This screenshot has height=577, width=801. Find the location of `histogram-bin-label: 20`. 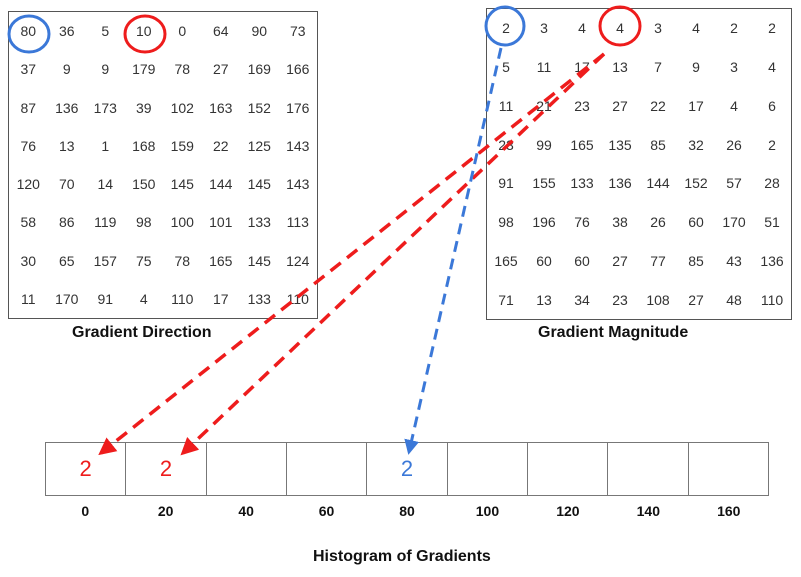

histogram-bin-label: 20 is located at coordinates (165, 511).